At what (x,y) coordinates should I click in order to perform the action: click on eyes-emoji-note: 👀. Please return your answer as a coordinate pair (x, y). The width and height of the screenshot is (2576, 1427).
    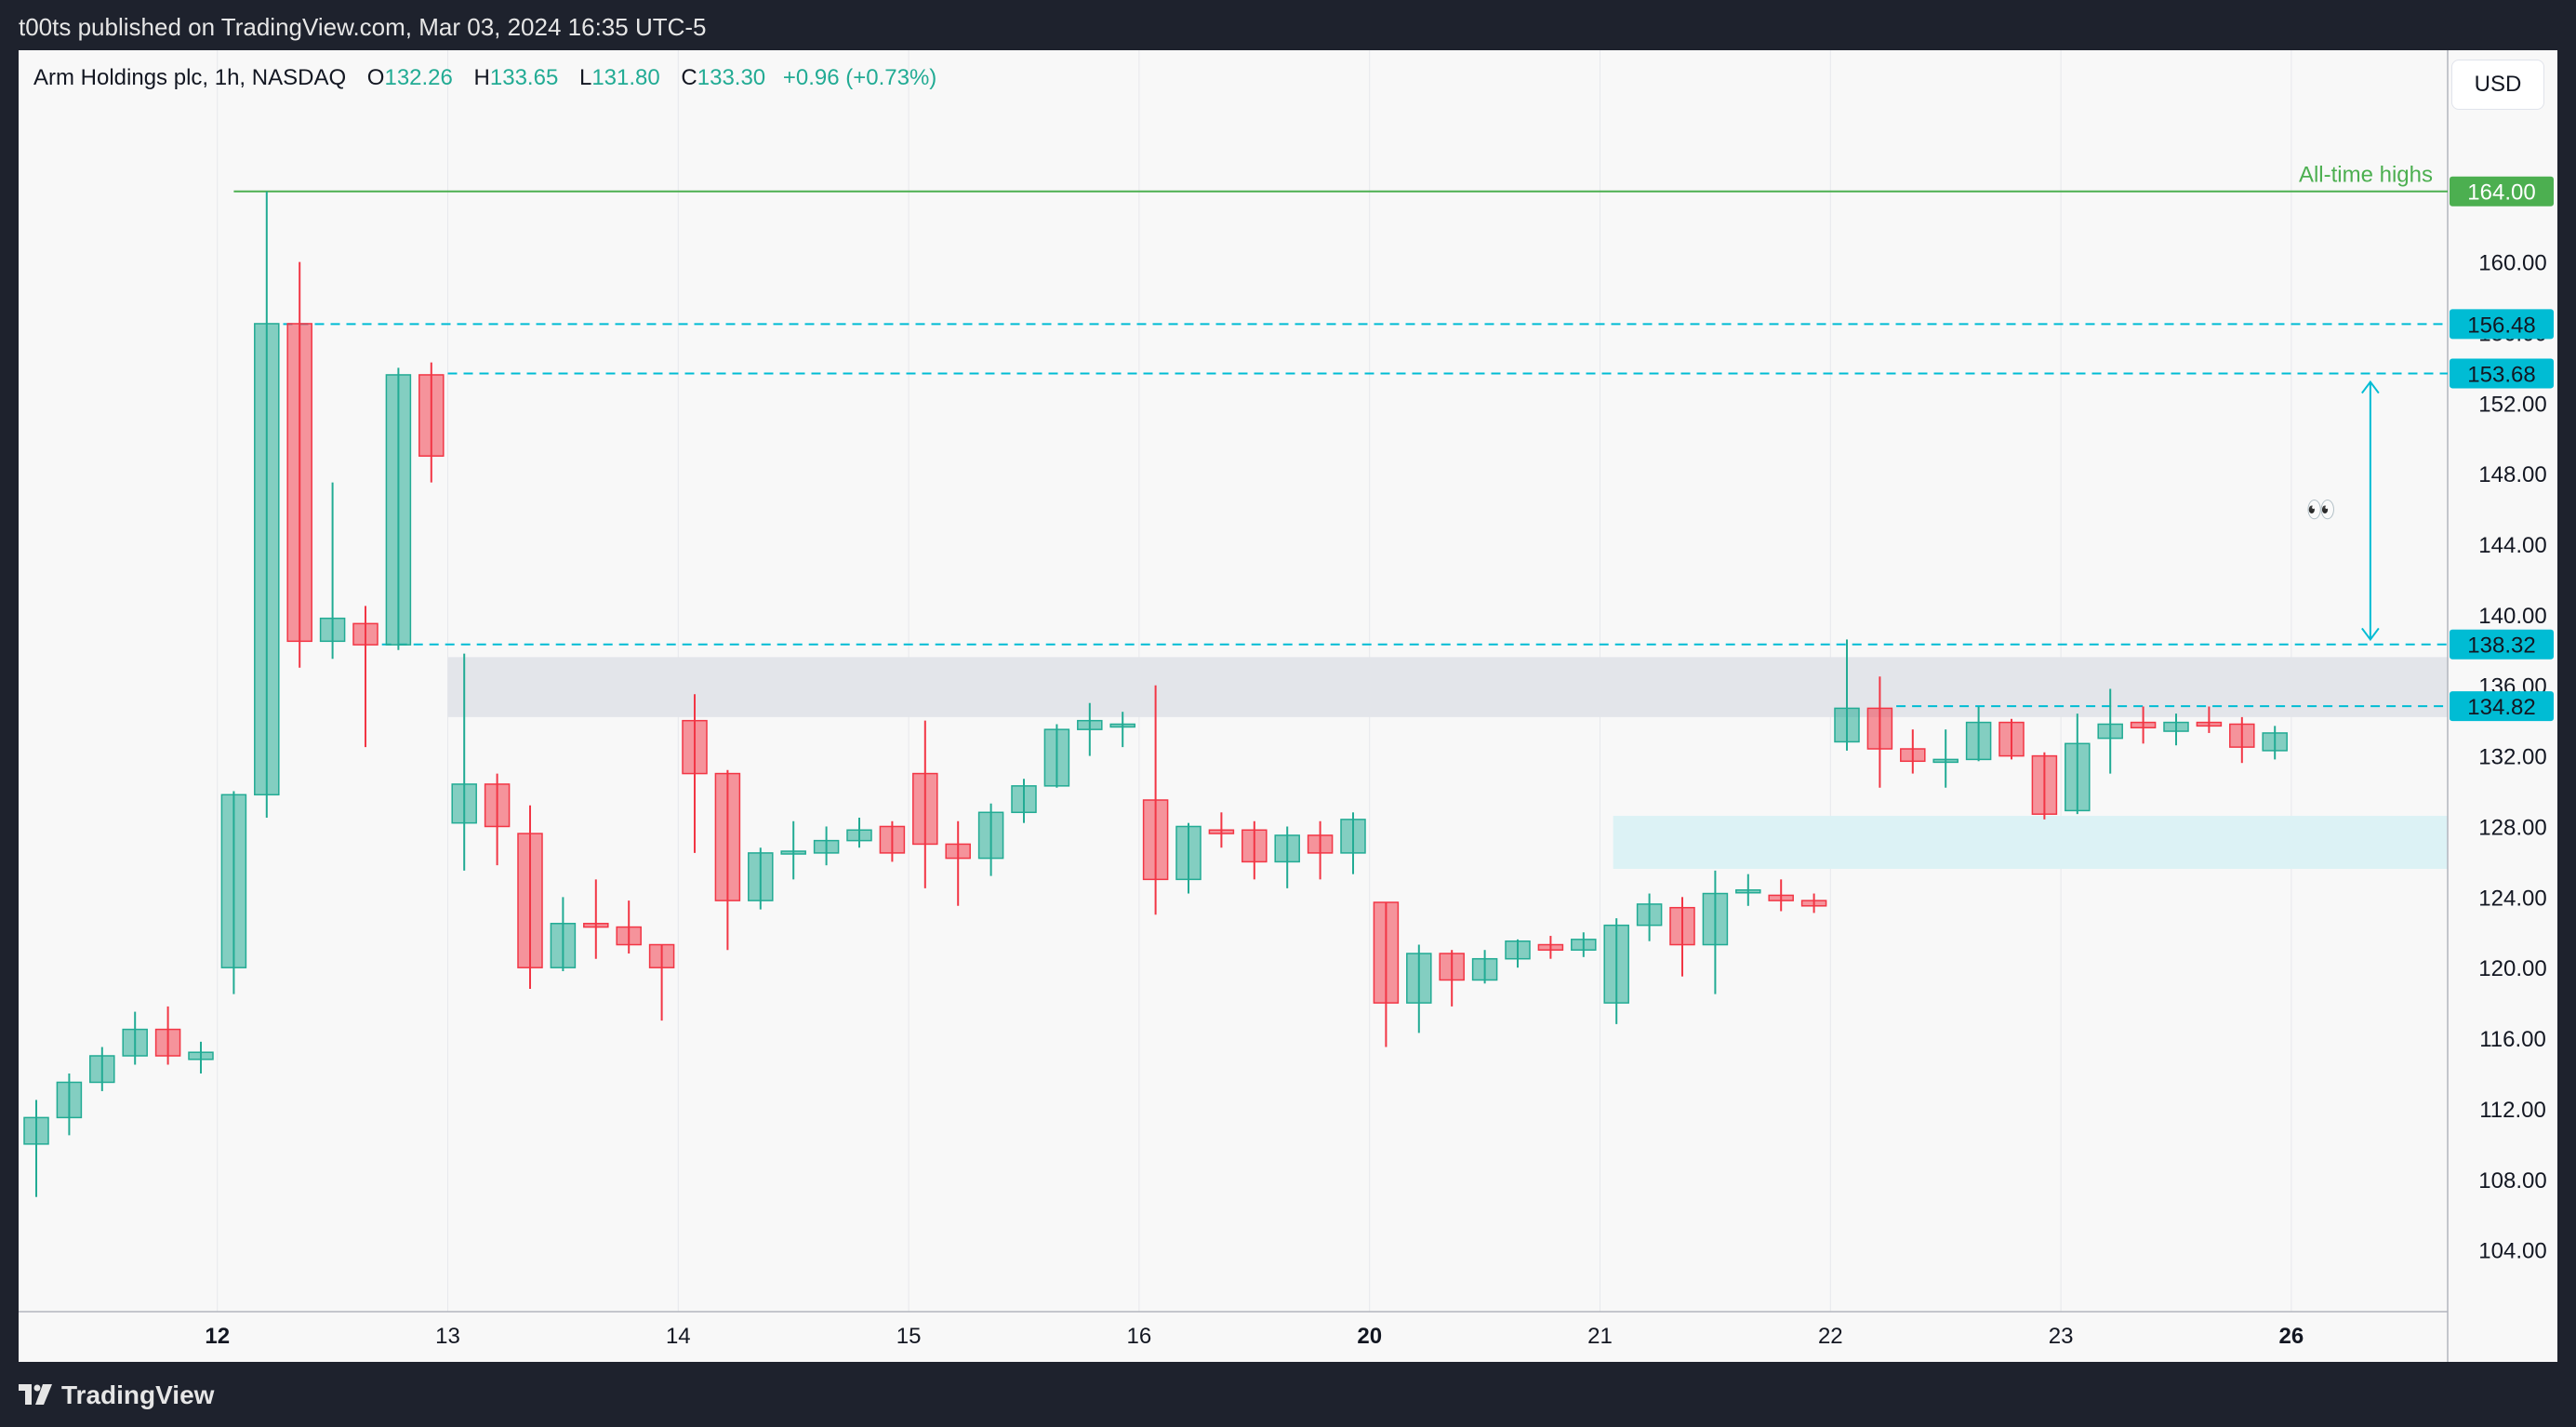
    Looking at the image, I should click on (2321, 511).